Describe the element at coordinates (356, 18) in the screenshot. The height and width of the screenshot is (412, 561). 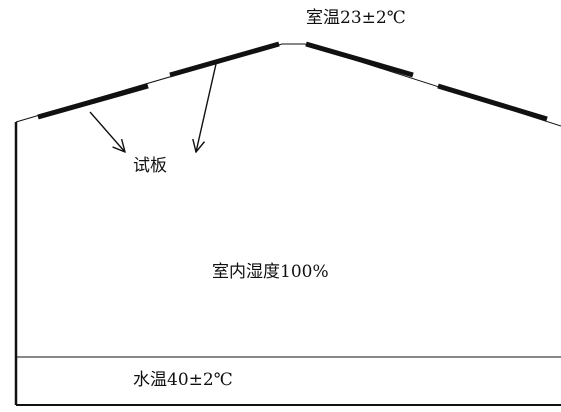
I see `room-temperature-label: 室温23±2℃` at that location.